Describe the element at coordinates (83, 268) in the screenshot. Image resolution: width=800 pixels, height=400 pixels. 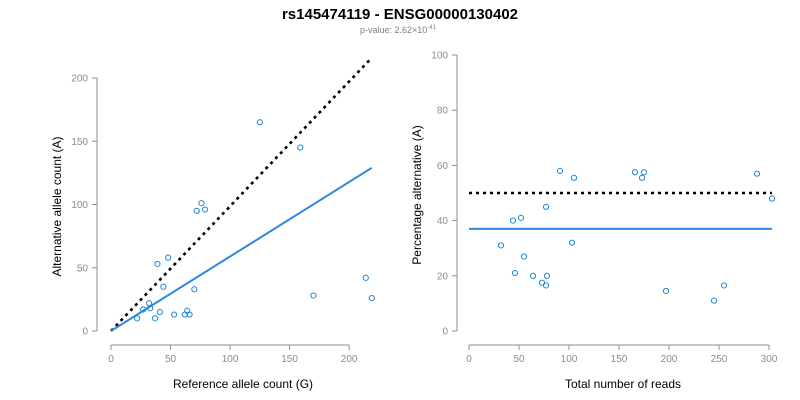
I see `left-y-tick-label: 50` at that location.